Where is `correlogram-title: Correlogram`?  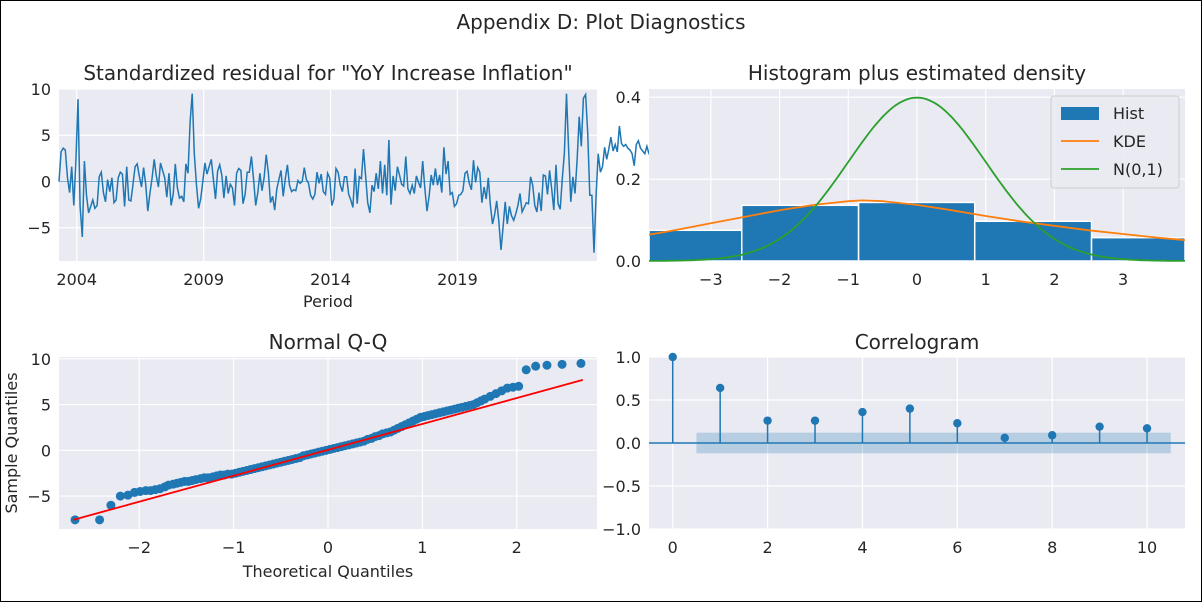 correlogram-title: Correlogram is located at coordinates (917, 342).